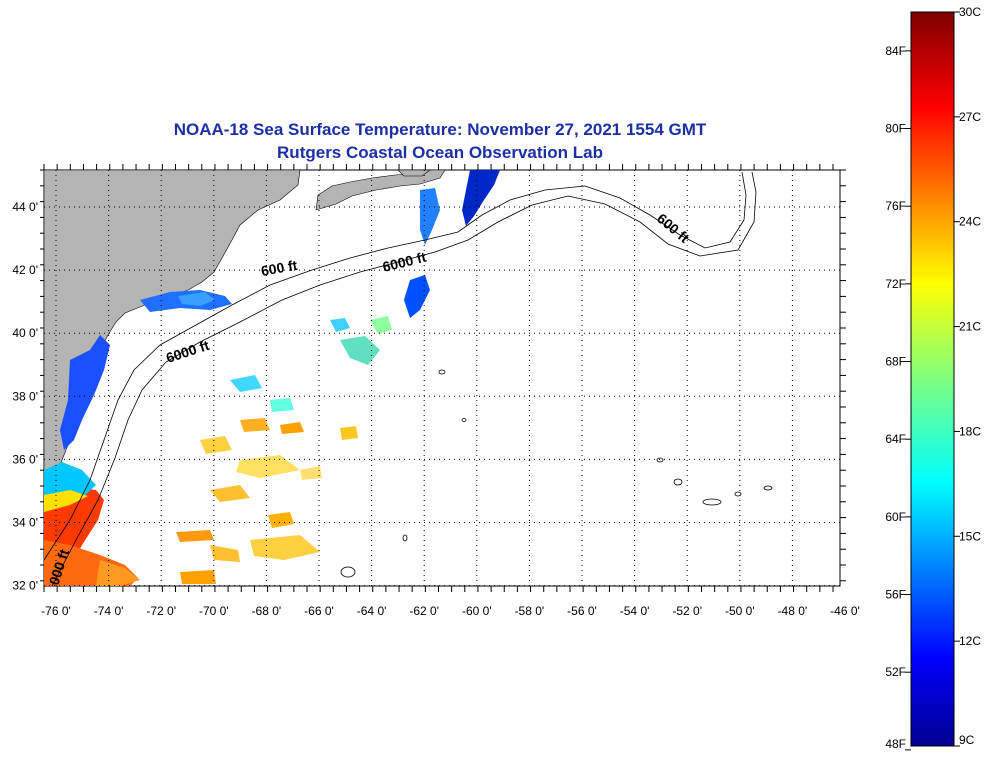  Describe the element at coordinates (687, 611) in the screenshot. I see `lon-label: -52 0'` at that location.